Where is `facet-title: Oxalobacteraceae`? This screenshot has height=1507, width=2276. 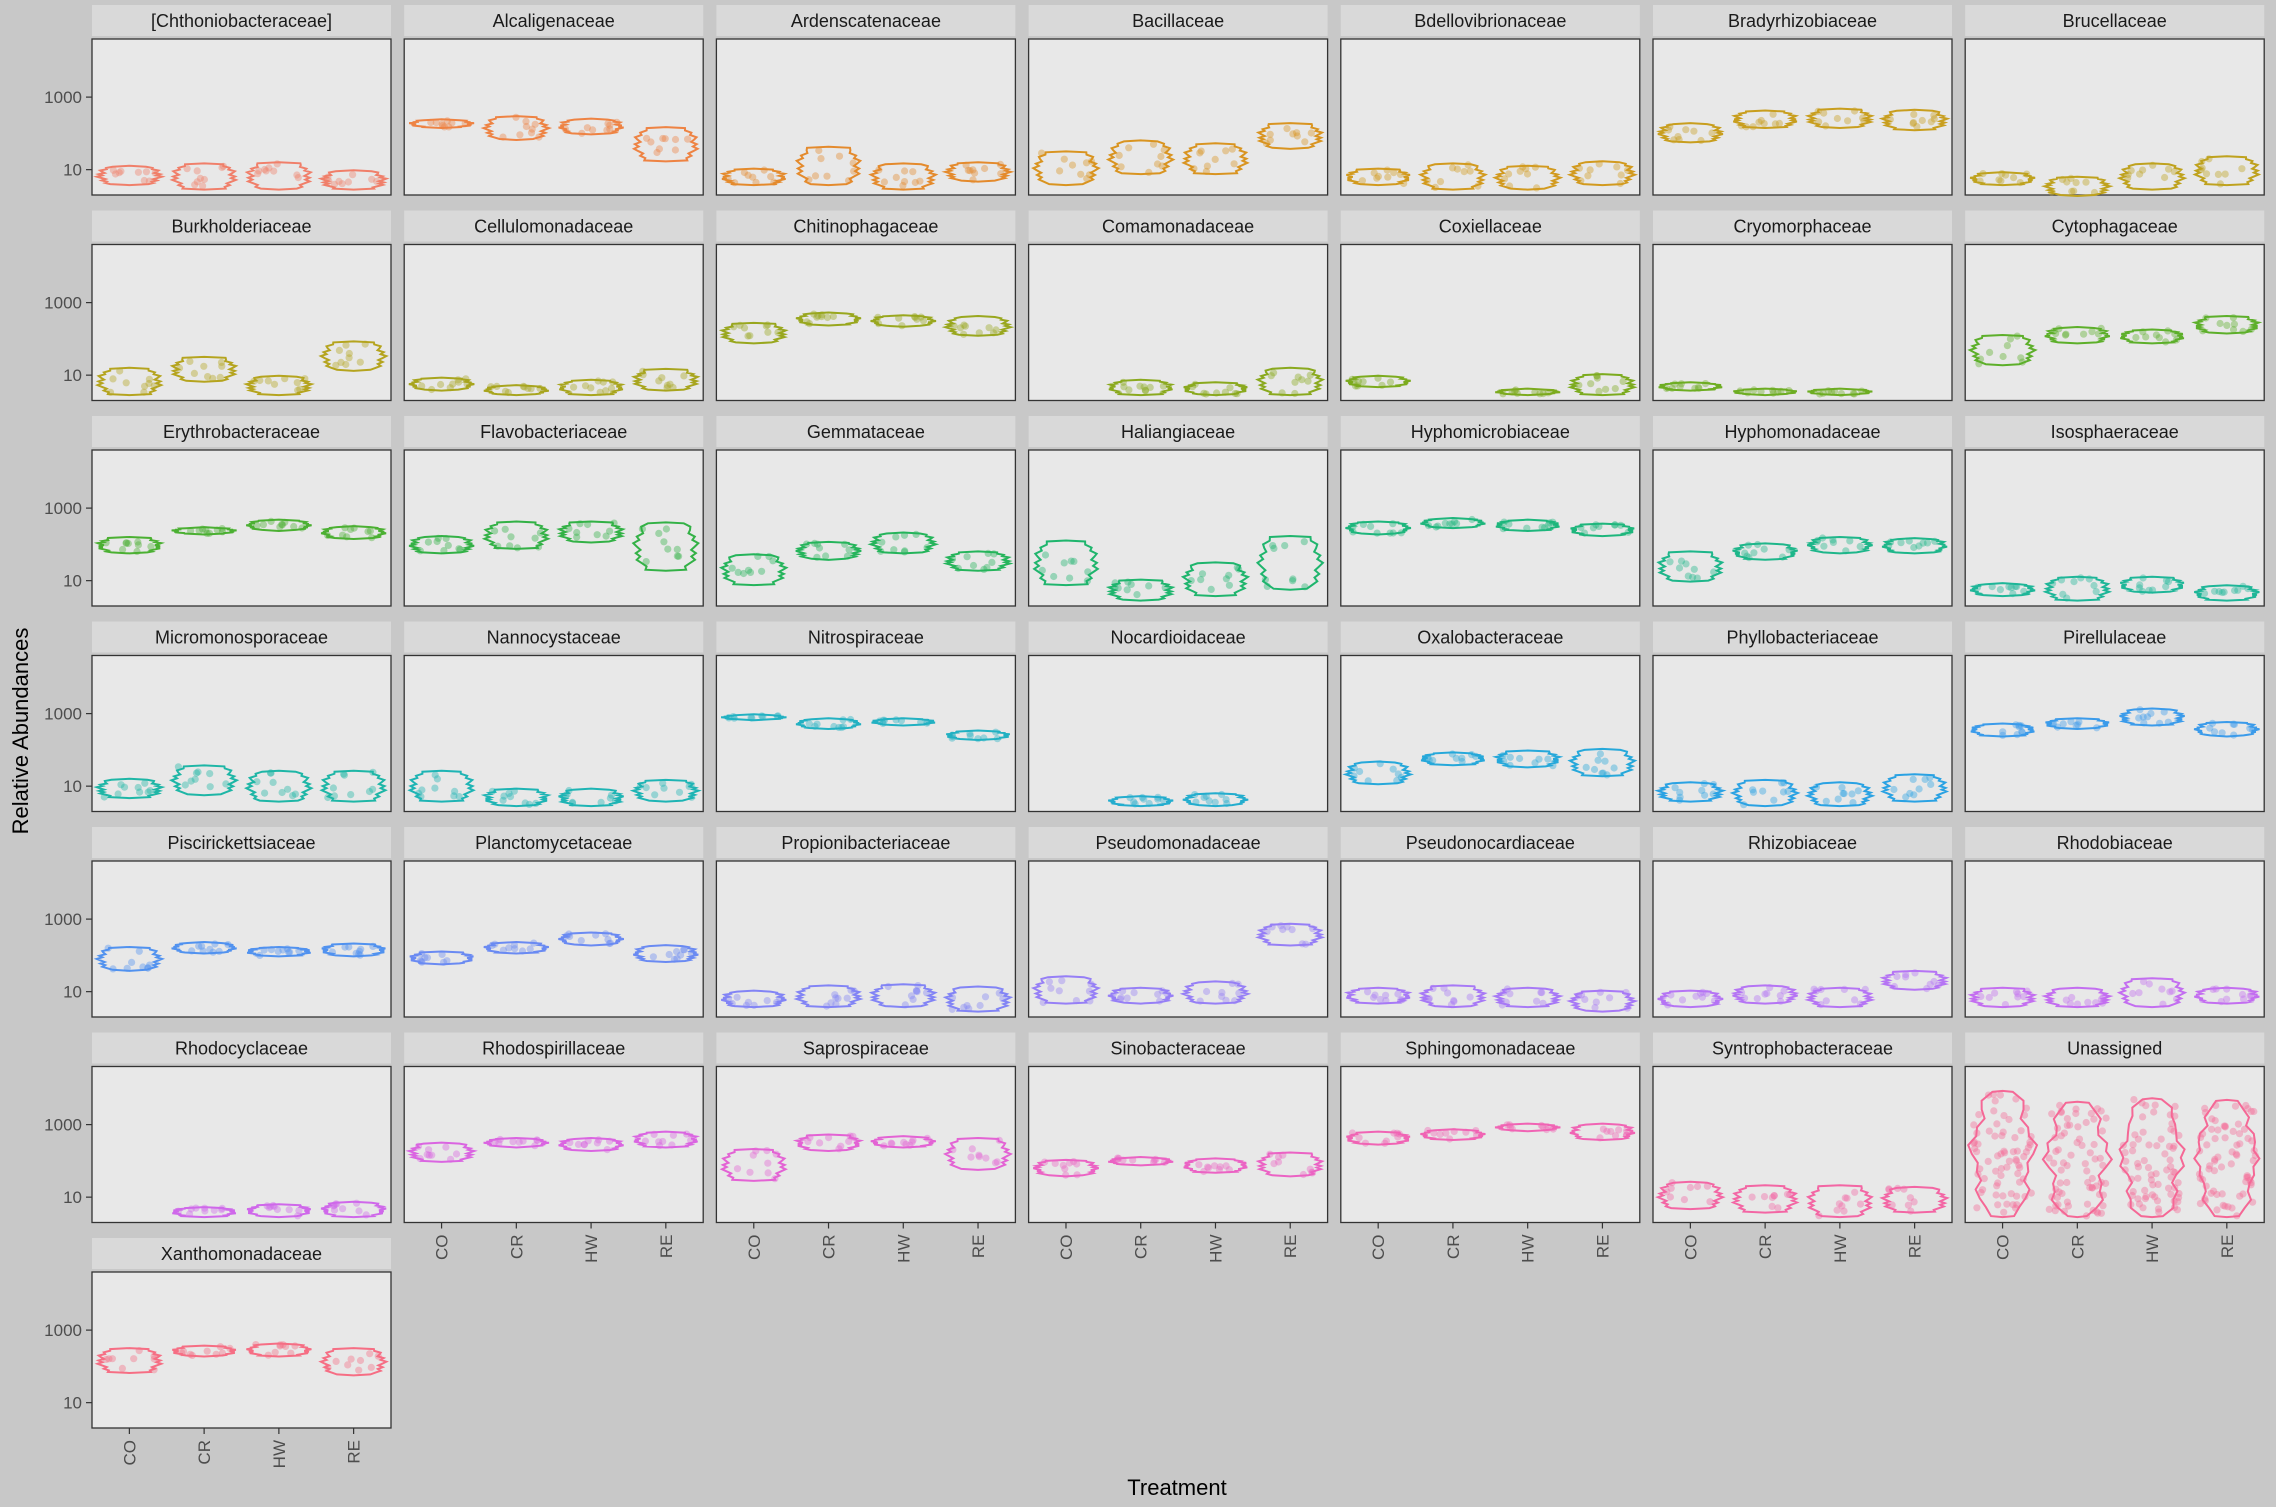 facet-title: Oxalobacteraceae is located at coordinates (1490, 638).